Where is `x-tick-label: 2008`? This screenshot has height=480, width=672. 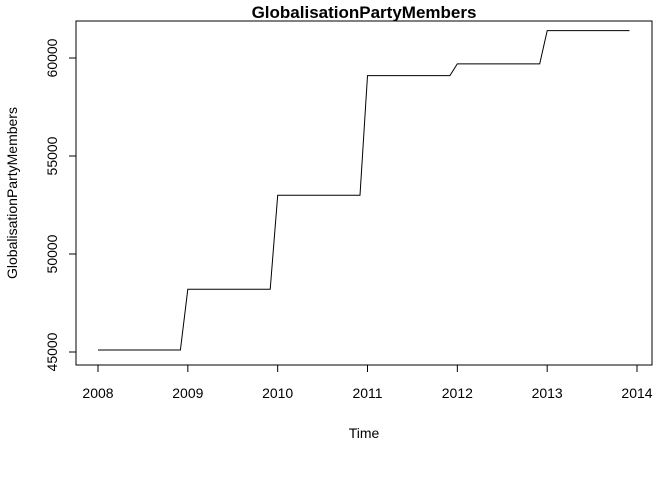
x-tick-label: 2008 is located at coordinates (97, 393).